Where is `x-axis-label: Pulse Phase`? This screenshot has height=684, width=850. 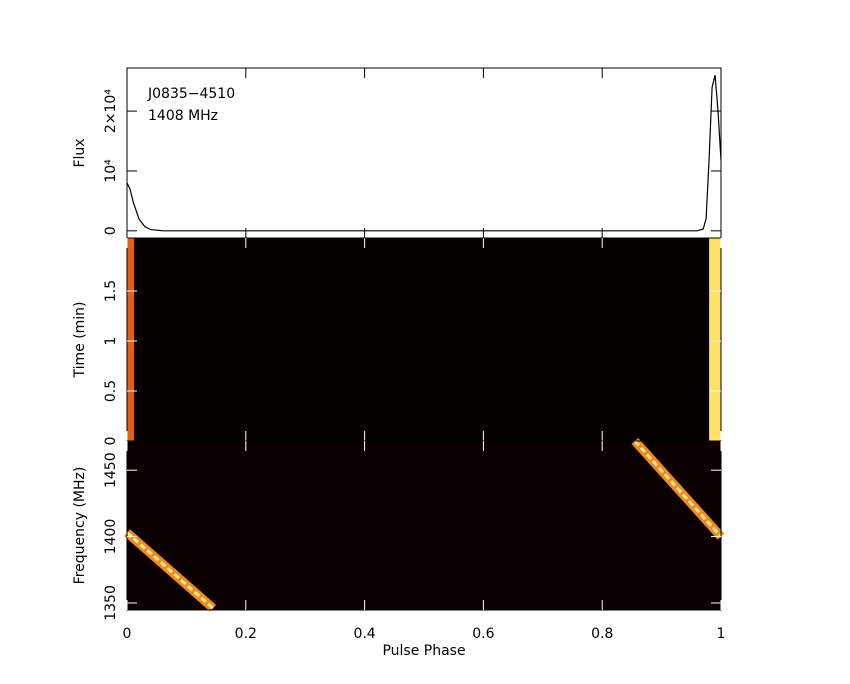 x-axis-label: Pulse Phase is located at coordinates (423, 651).